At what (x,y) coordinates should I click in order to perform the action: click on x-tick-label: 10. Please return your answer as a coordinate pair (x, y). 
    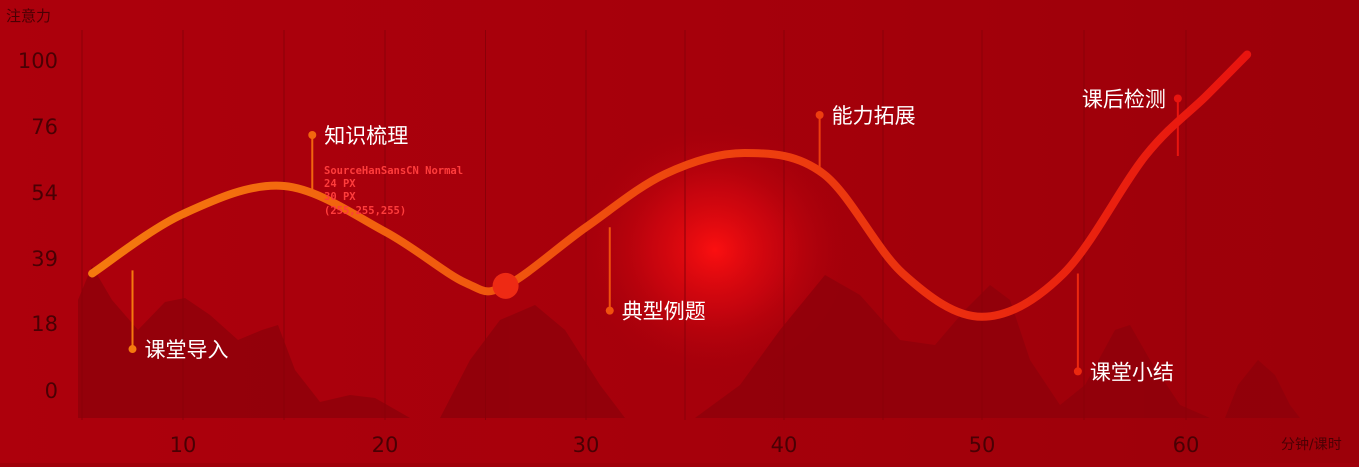
    Looking at the image, I should click on (183, 445).